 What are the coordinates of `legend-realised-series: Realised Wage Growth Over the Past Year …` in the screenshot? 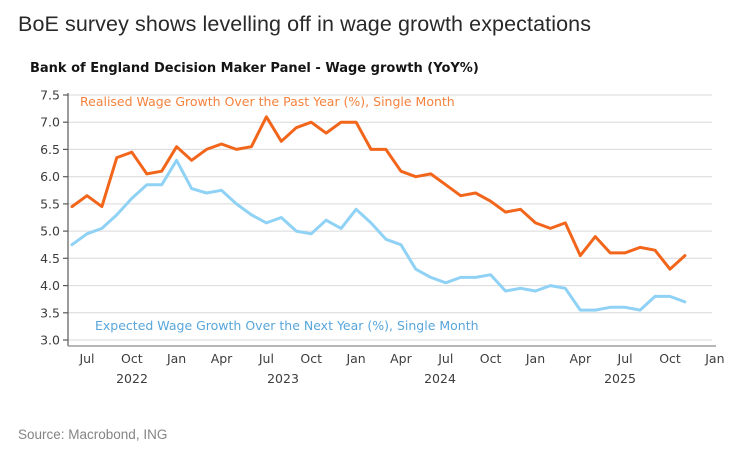 It's located at (267, 101).